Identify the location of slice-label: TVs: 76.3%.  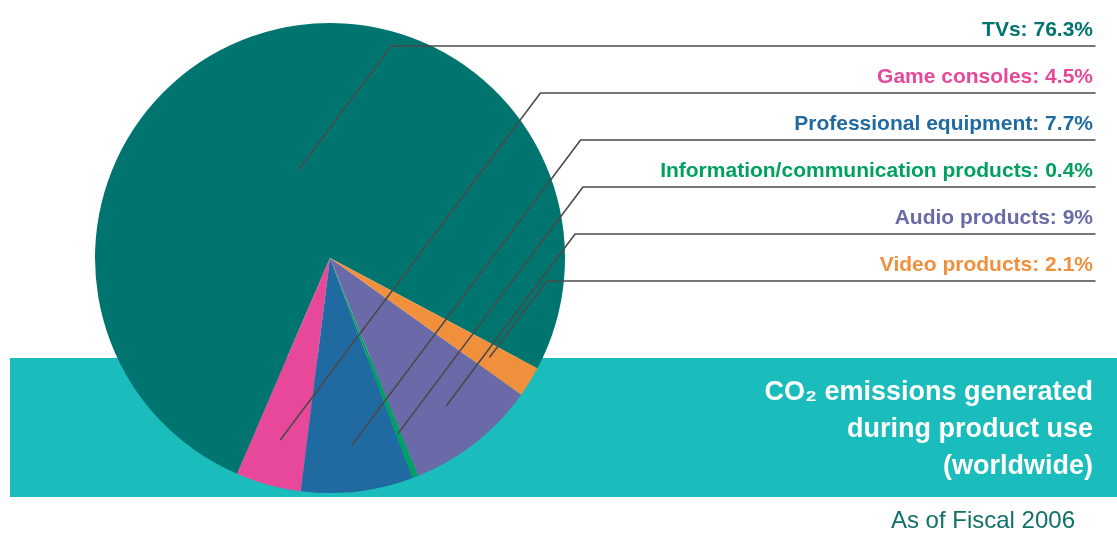
(1038, 28).